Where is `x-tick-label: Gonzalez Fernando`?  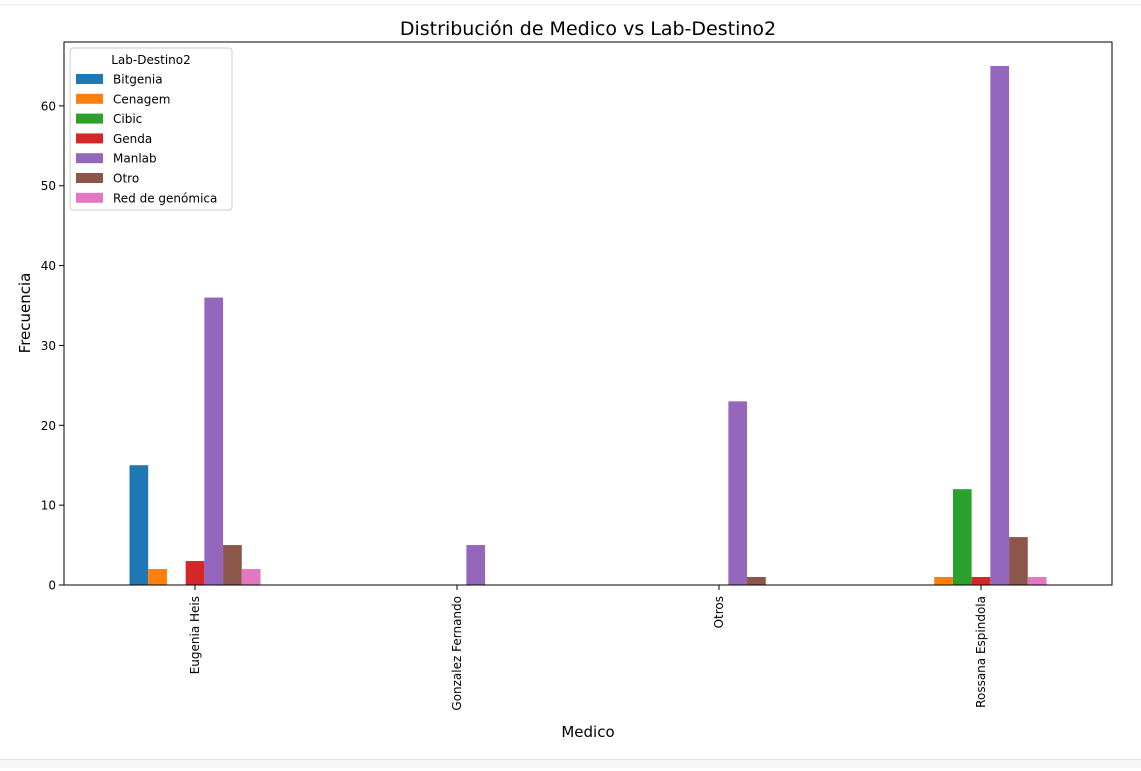
x-tick-label: Gonzalez Fernando is located at coordinates (457, 653).